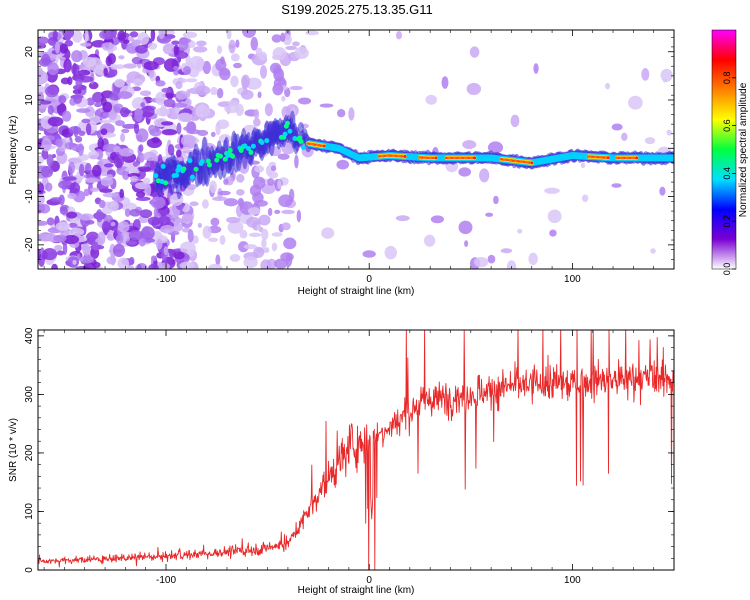 The image size is (750, 600). What do you see at coordinates (369, 279) in the screenshot?
I see `x-tick-label: 0` at bounding box center [369, 279].